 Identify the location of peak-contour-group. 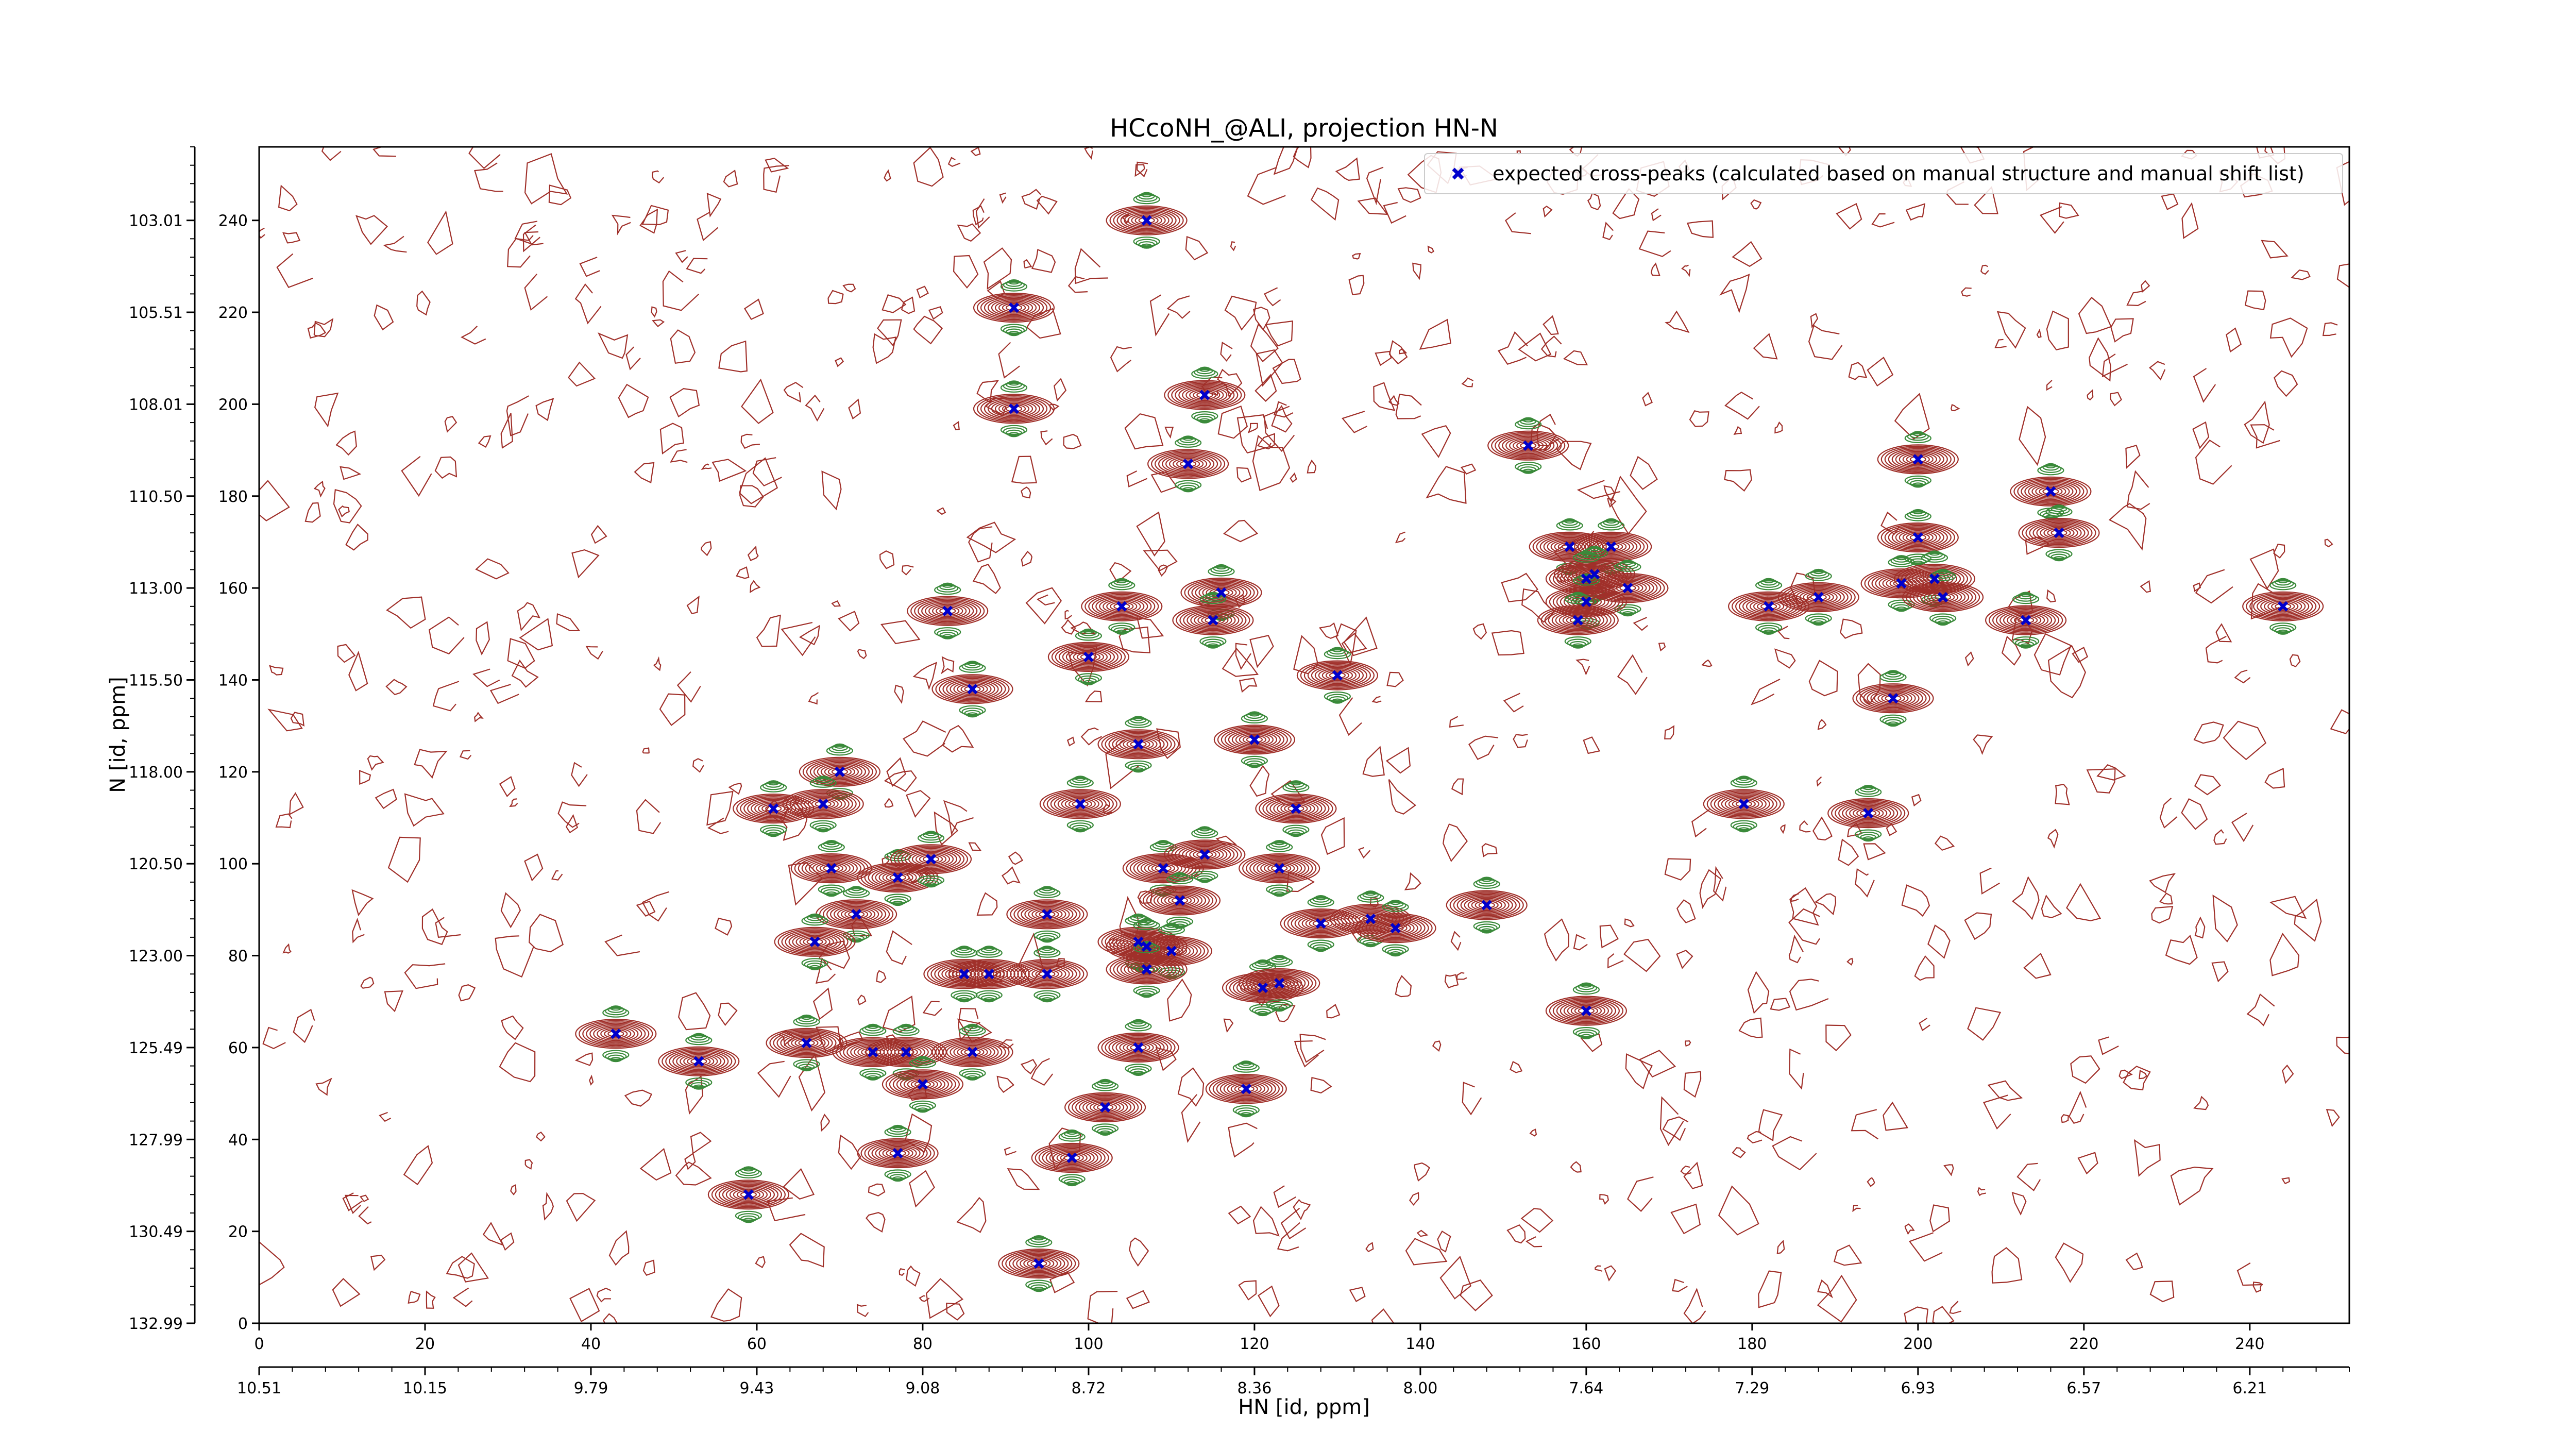
(1014, 408).